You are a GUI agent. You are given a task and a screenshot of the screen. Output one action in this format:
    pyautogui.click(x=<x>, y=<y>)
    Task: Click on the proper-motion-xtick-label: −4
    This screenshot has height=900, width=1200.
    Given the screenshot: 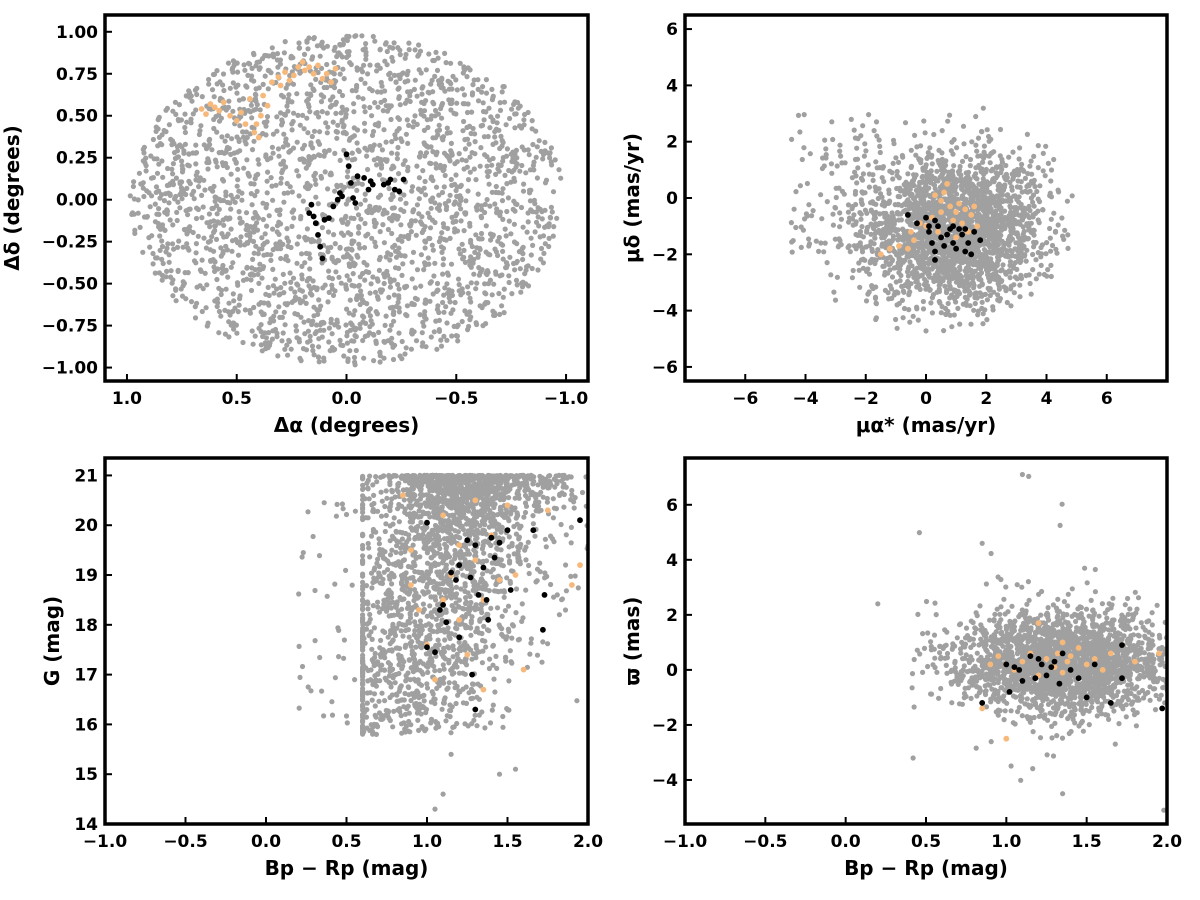 What is the action you would take?
    pyautogui.click(x=805, y=399)
    